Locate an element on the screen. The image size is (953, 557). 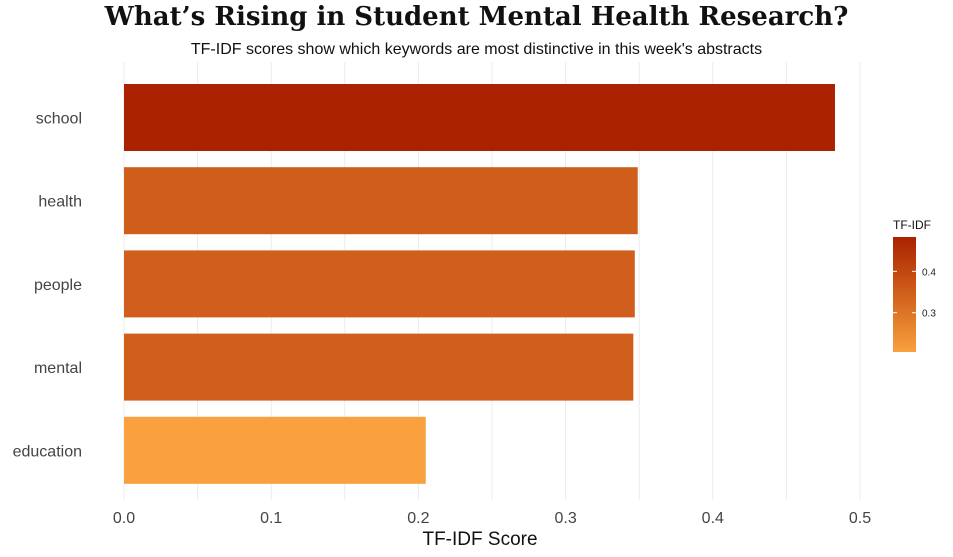
x-tick-label: 0.0 is located at coordinates (124, 518).